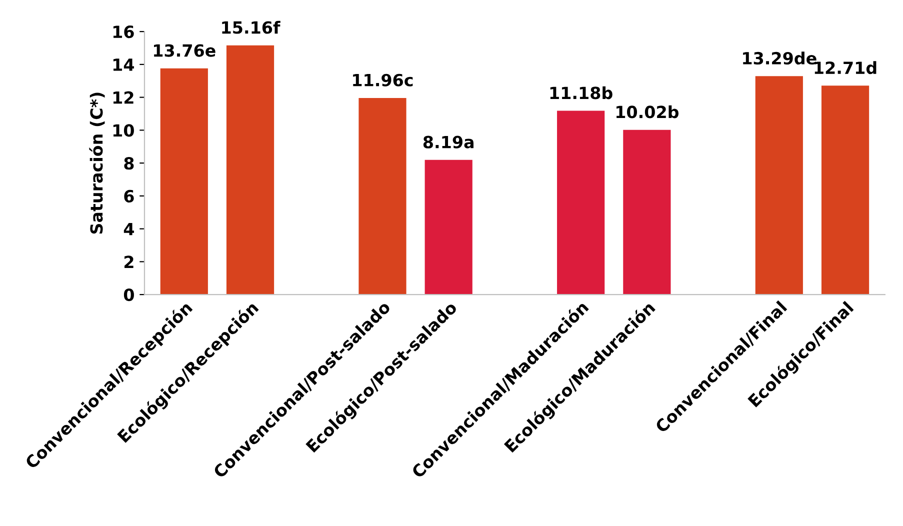  I want to click on y-tick-label: 16, so click(123, 32).